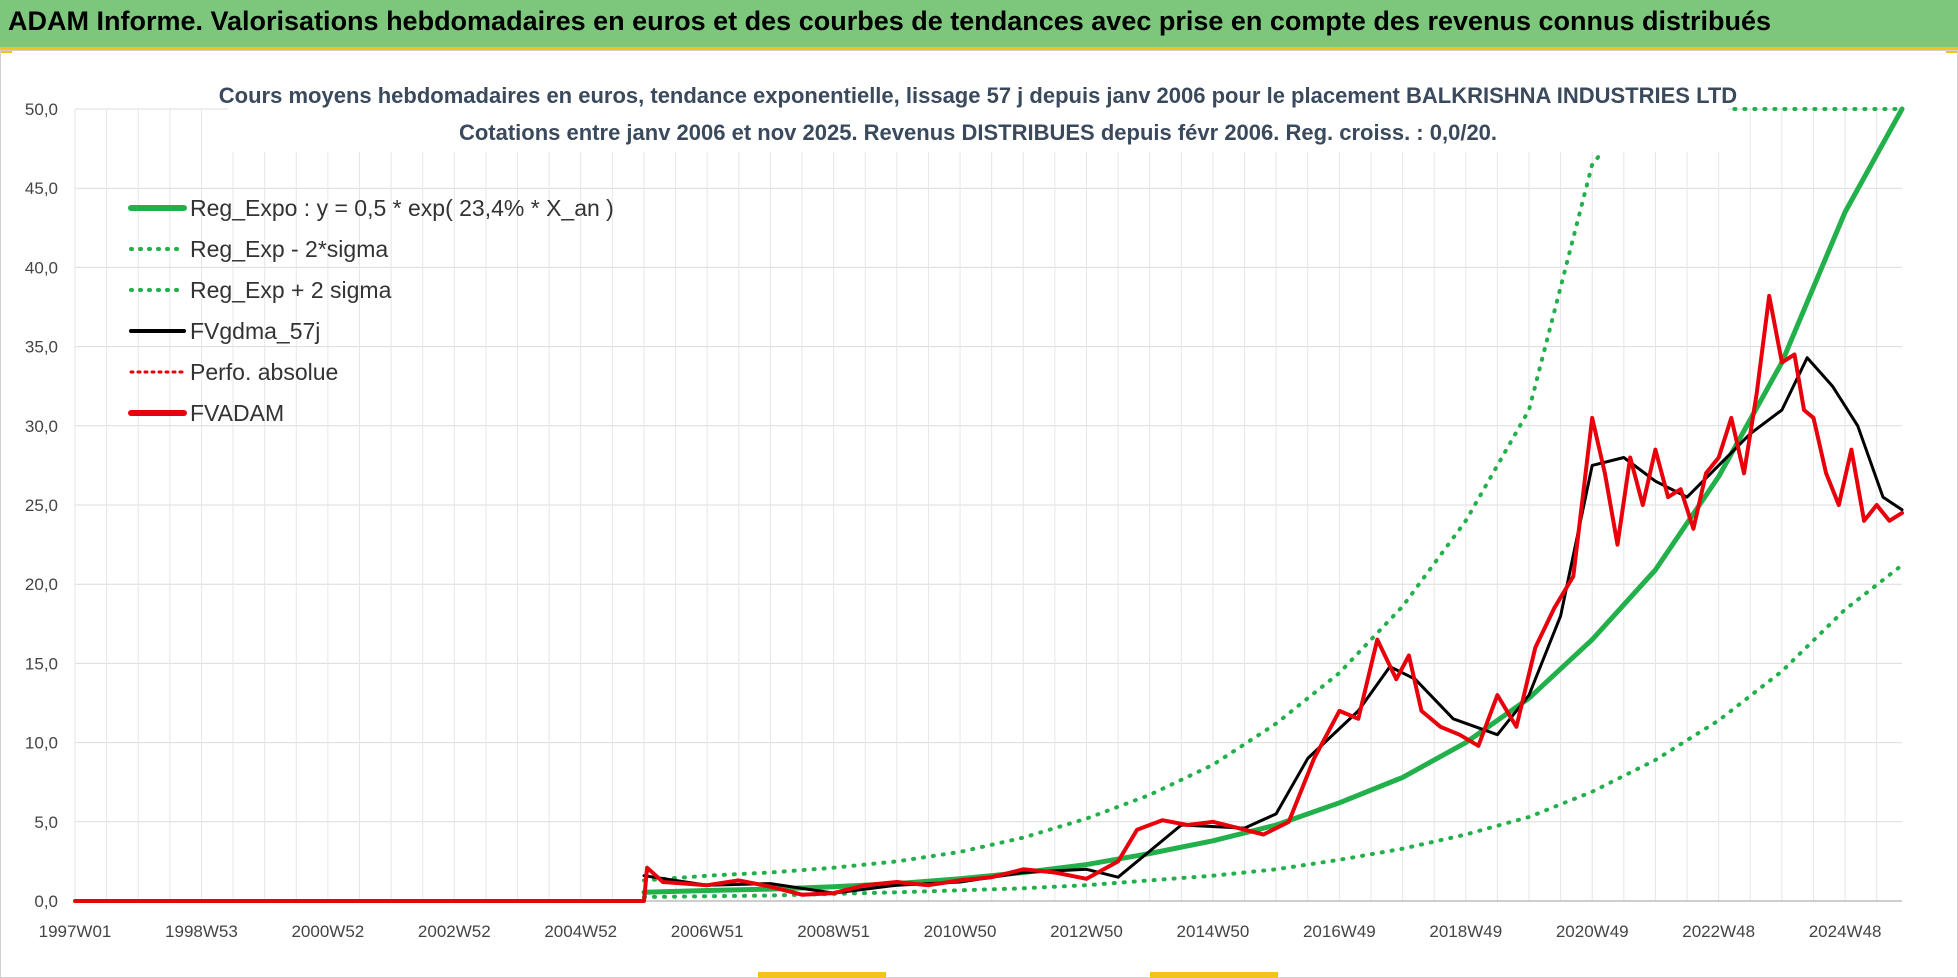 The height and width of the screenshot is (978, 1958). What do you see at coordinates (1718, 931) in the screenshot?
I see `x-tick-label: 2022W48` at bounding box center [1718, 931].